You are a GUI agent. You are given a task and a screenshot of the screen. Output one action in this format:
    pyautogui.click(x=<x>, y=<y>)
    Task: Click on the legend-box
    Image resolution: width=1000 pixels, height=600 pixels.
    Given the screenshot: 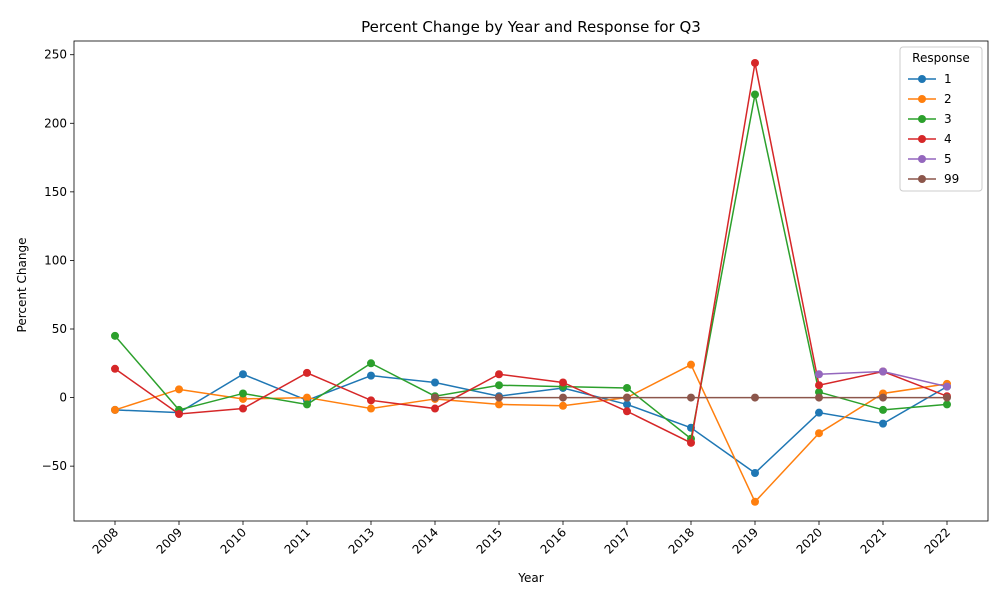 What is the action you would take?
    pyautogui.click(x=941, y=119)
    